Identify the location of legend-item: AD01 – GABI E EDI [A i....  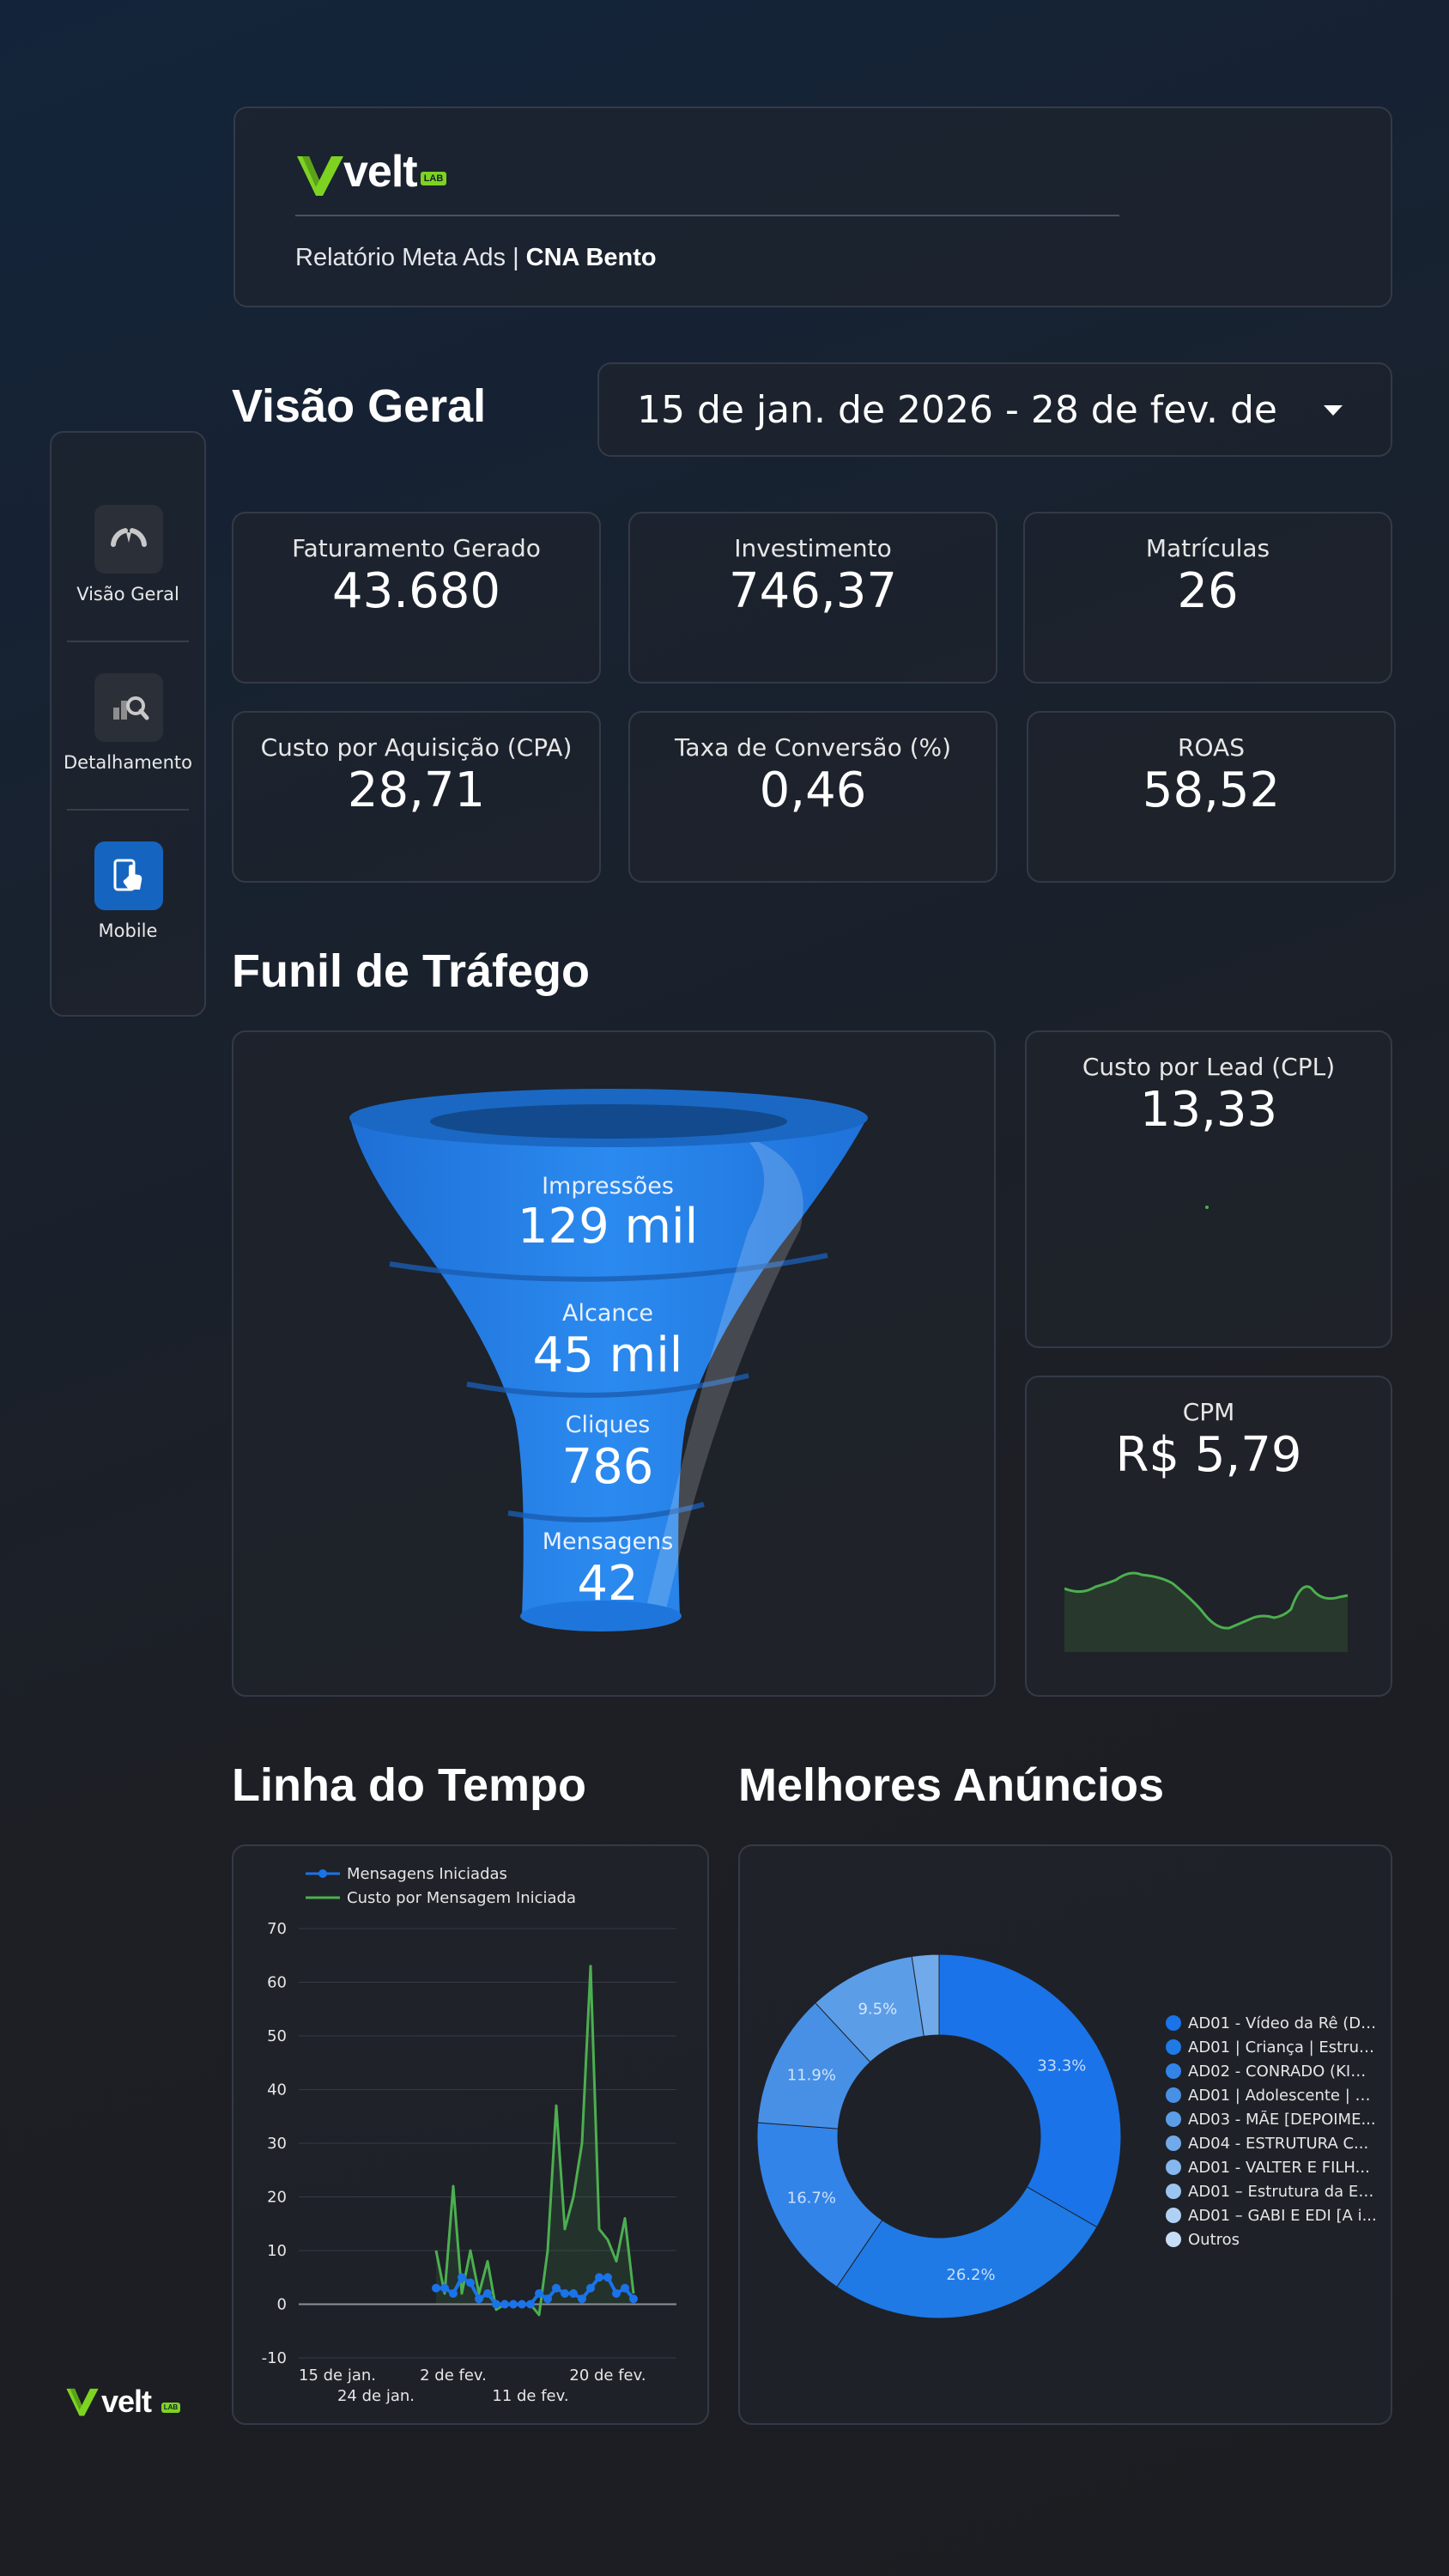
(1271, 2216).